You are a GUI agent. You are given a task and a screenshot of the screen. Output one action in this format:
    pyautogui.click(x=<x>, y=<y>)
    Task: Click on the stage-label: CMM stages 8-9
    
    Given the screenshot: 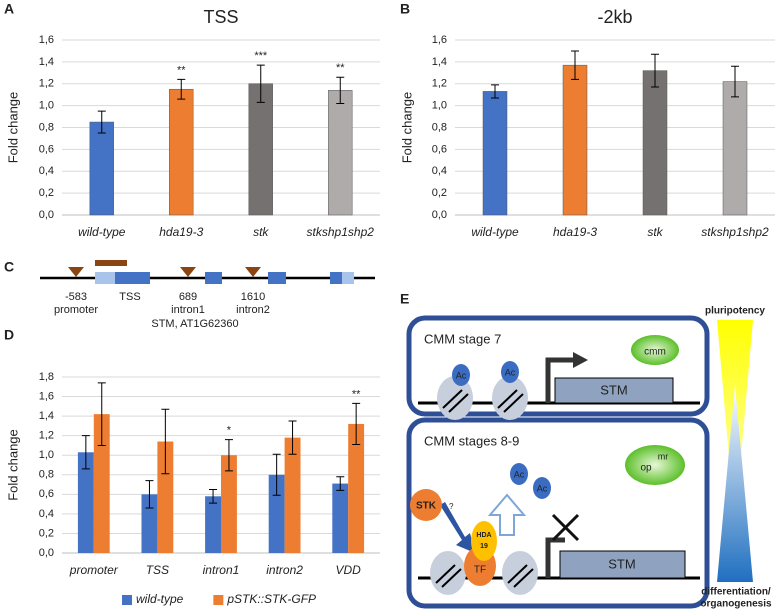 What is the action you would take?
    pyautogui.click(x=471, y=440)
    